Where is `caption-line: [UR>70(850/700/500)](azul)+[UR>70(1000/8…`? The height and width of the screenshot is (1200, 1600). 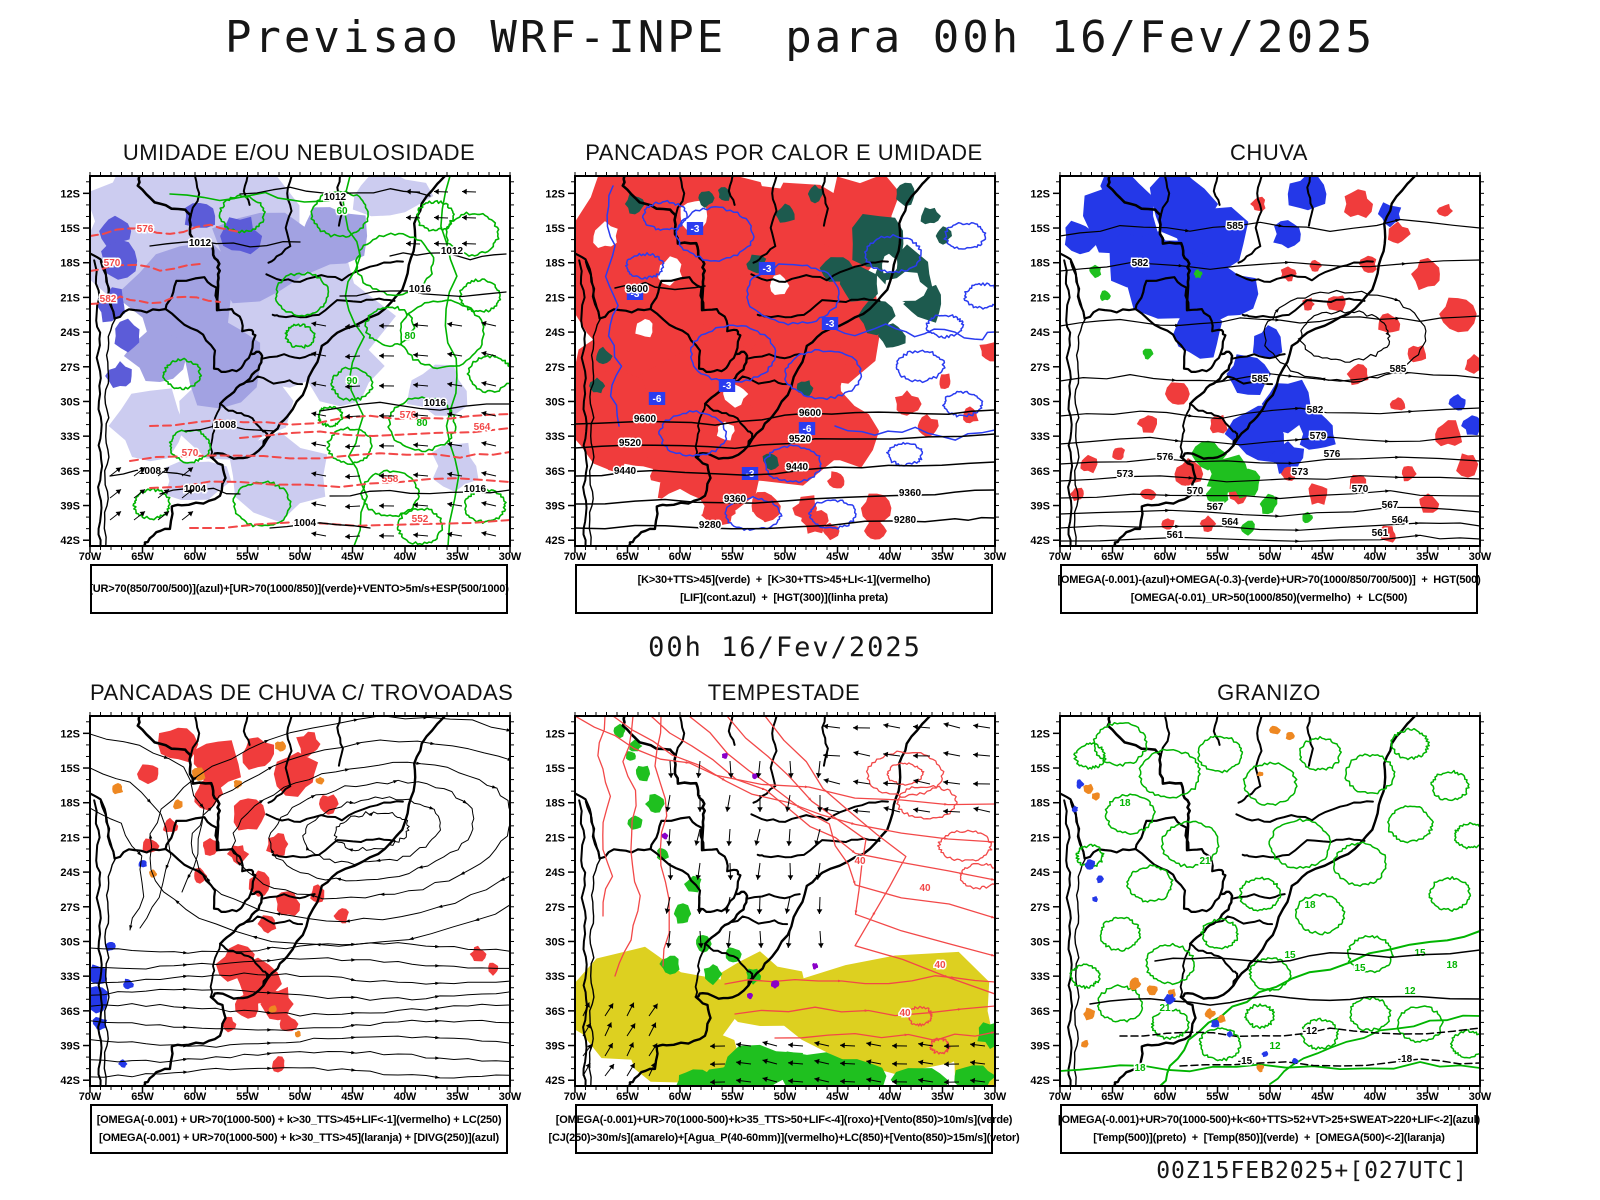 caption-line: [UR>70(850/700/500)](azul)+[UR>70(1000/8… is located at coordinates (299, 588).